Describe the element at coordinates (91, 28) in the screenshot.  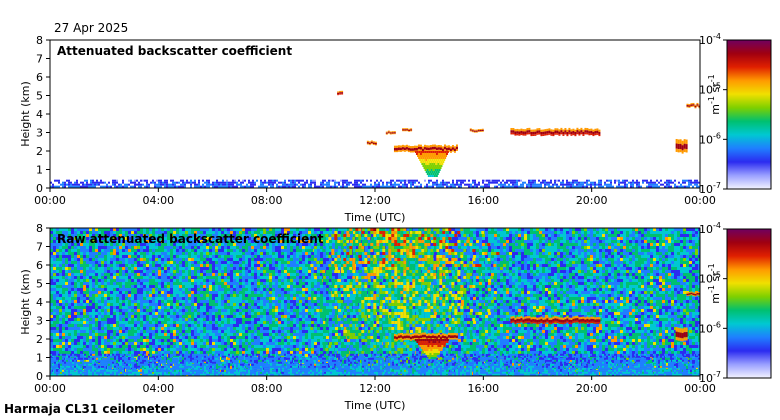
I see `date-label: 27 Apr 2025` at that location.